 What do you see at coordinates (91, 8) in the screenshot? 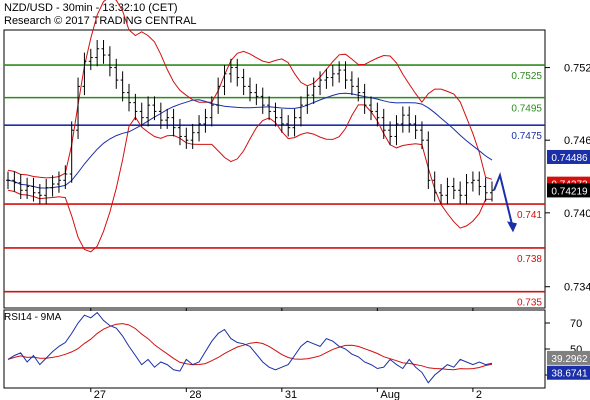
I see `chart-title: NZD/USD - 30min - 13:32:10 (CET)` at bounding box center [91, 8].